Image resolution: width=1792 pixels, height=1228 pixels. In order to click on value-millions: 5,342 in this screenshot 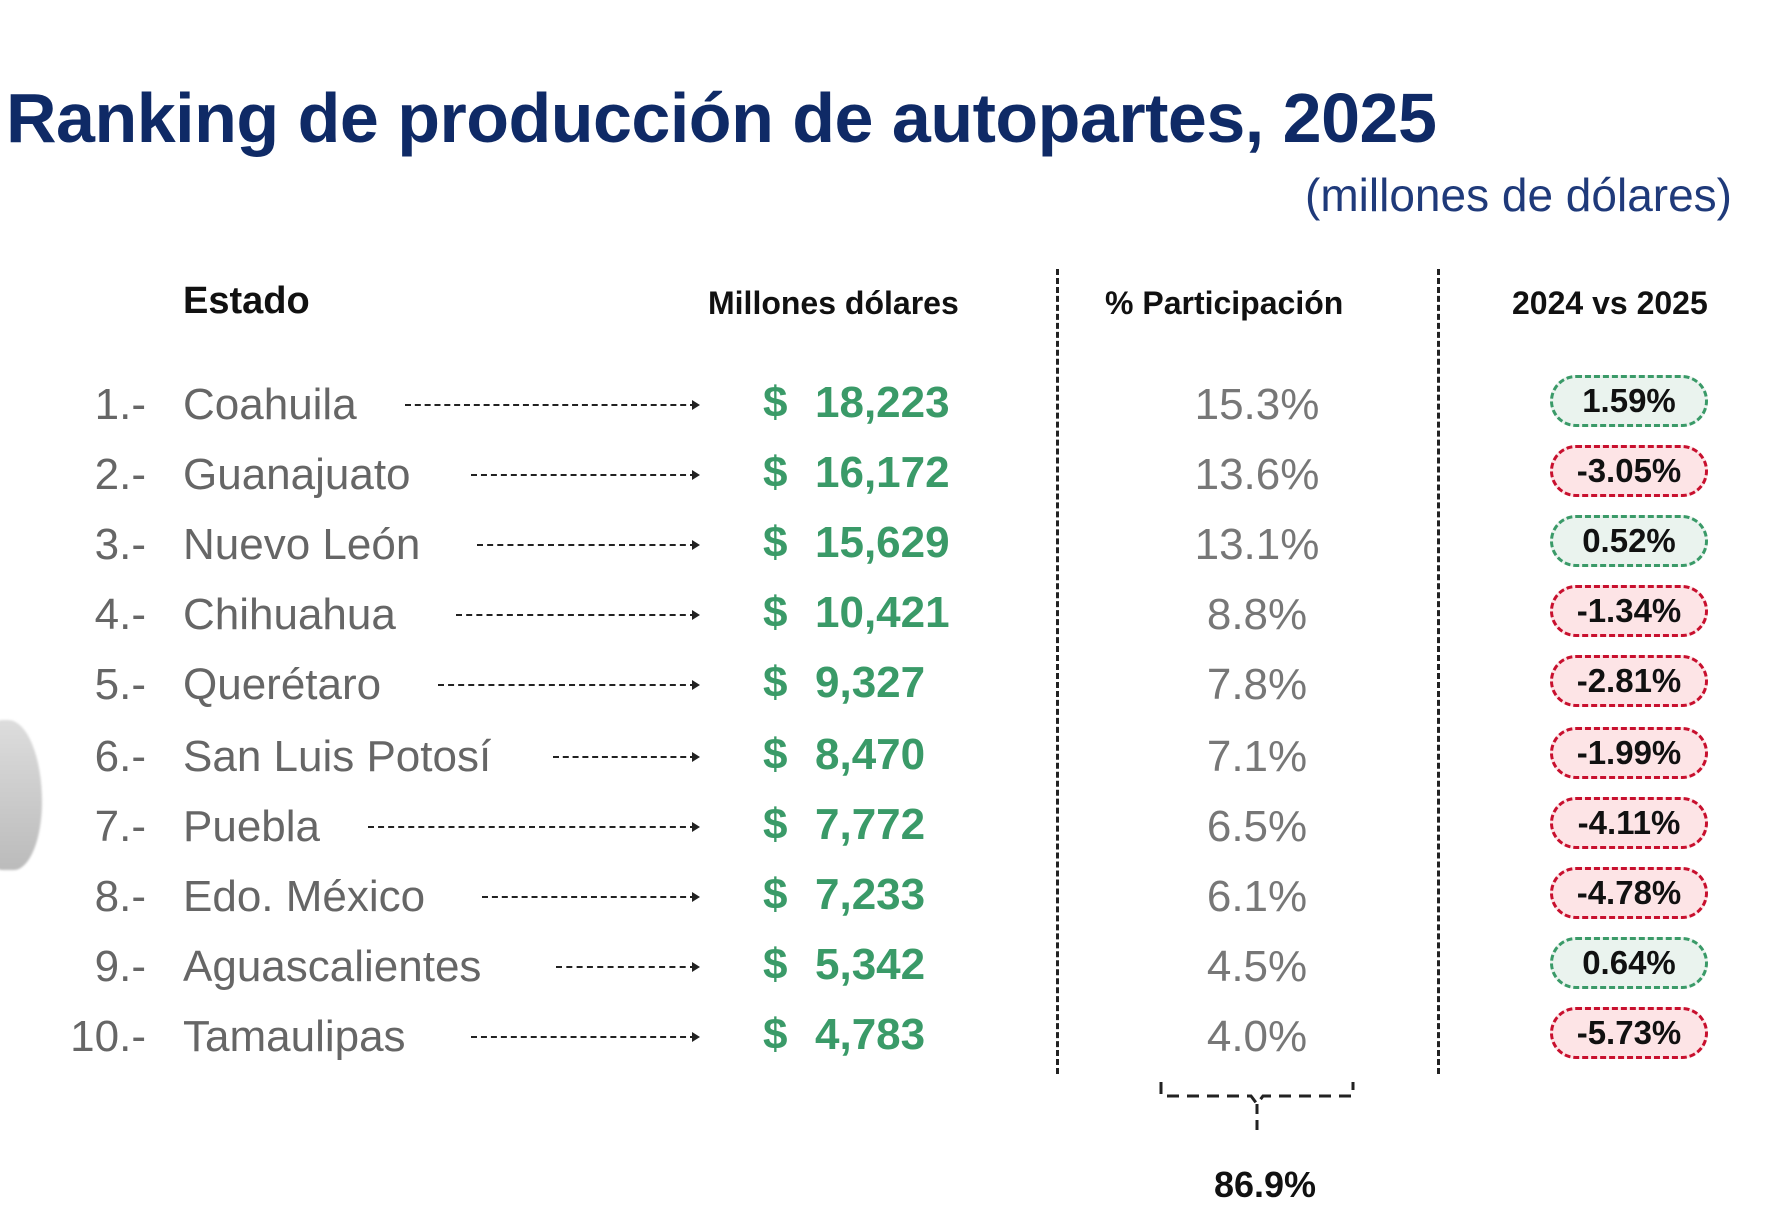, I will do `click(870, 964)`.